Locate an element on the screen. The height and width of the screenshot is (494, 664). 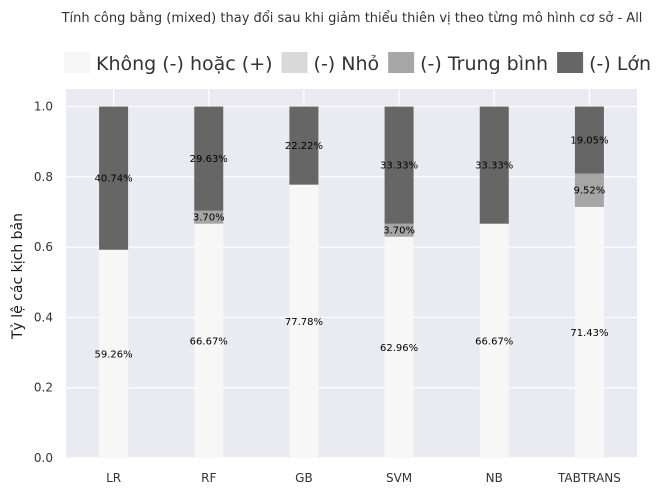
x-tick-label: GB is located at coordinates (304, 478).